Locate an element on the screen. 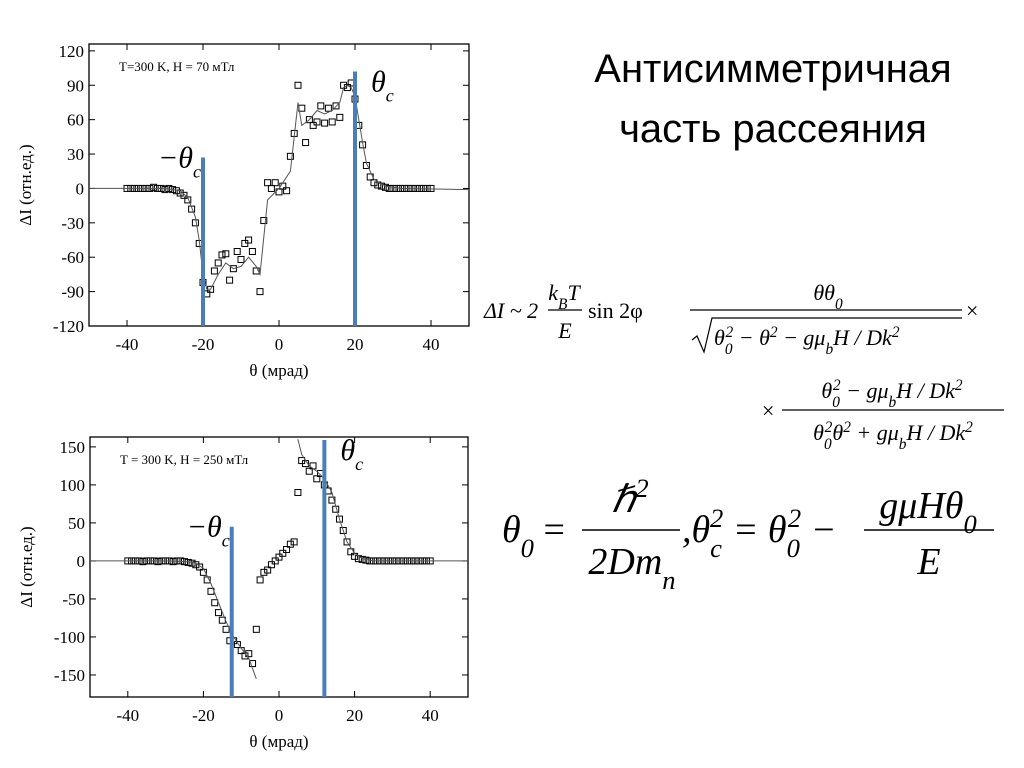 The image size is (1024, 768). critical-angle-label: −θc is located at coordinates (208, 531).